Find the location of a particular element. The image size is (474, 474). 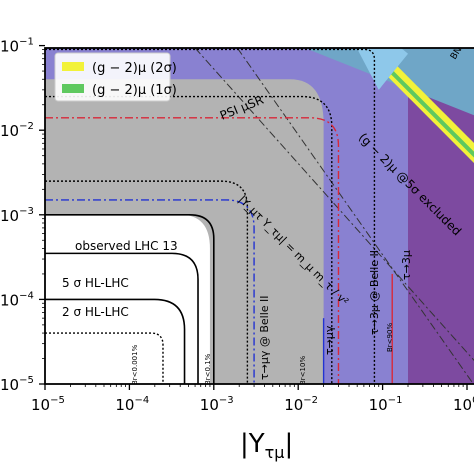

g2-2sigma-band is located at coordinates (416, 106).